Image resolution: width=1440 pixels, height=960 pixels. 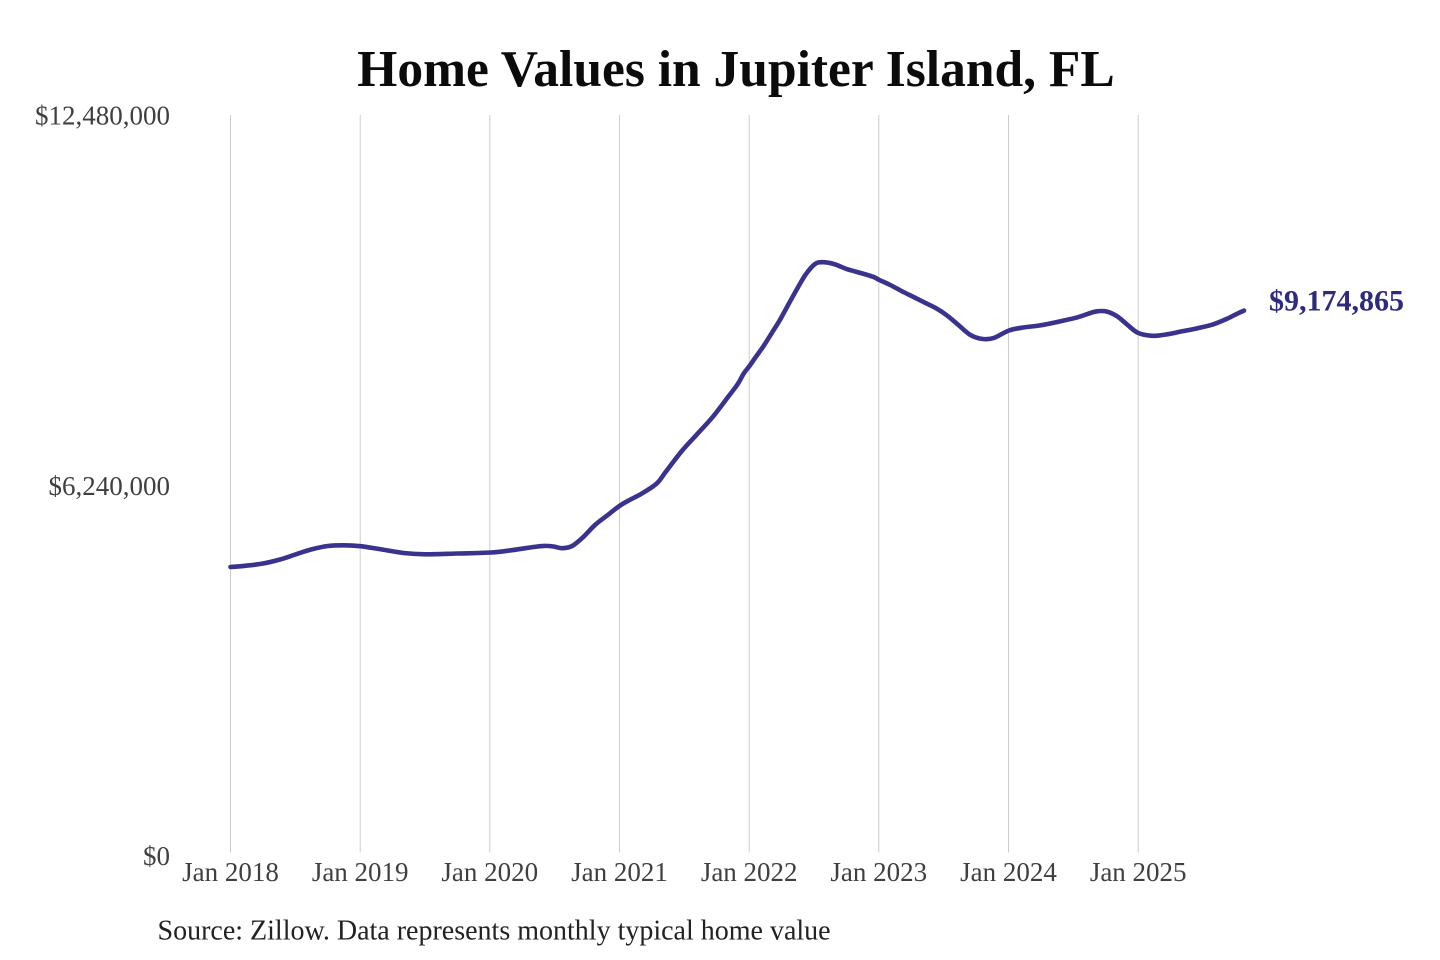 What do you see at coordinates (878, 872) in the screenshot?
I see `svg-text: Jan 2023` at bounding box center [878, 872].